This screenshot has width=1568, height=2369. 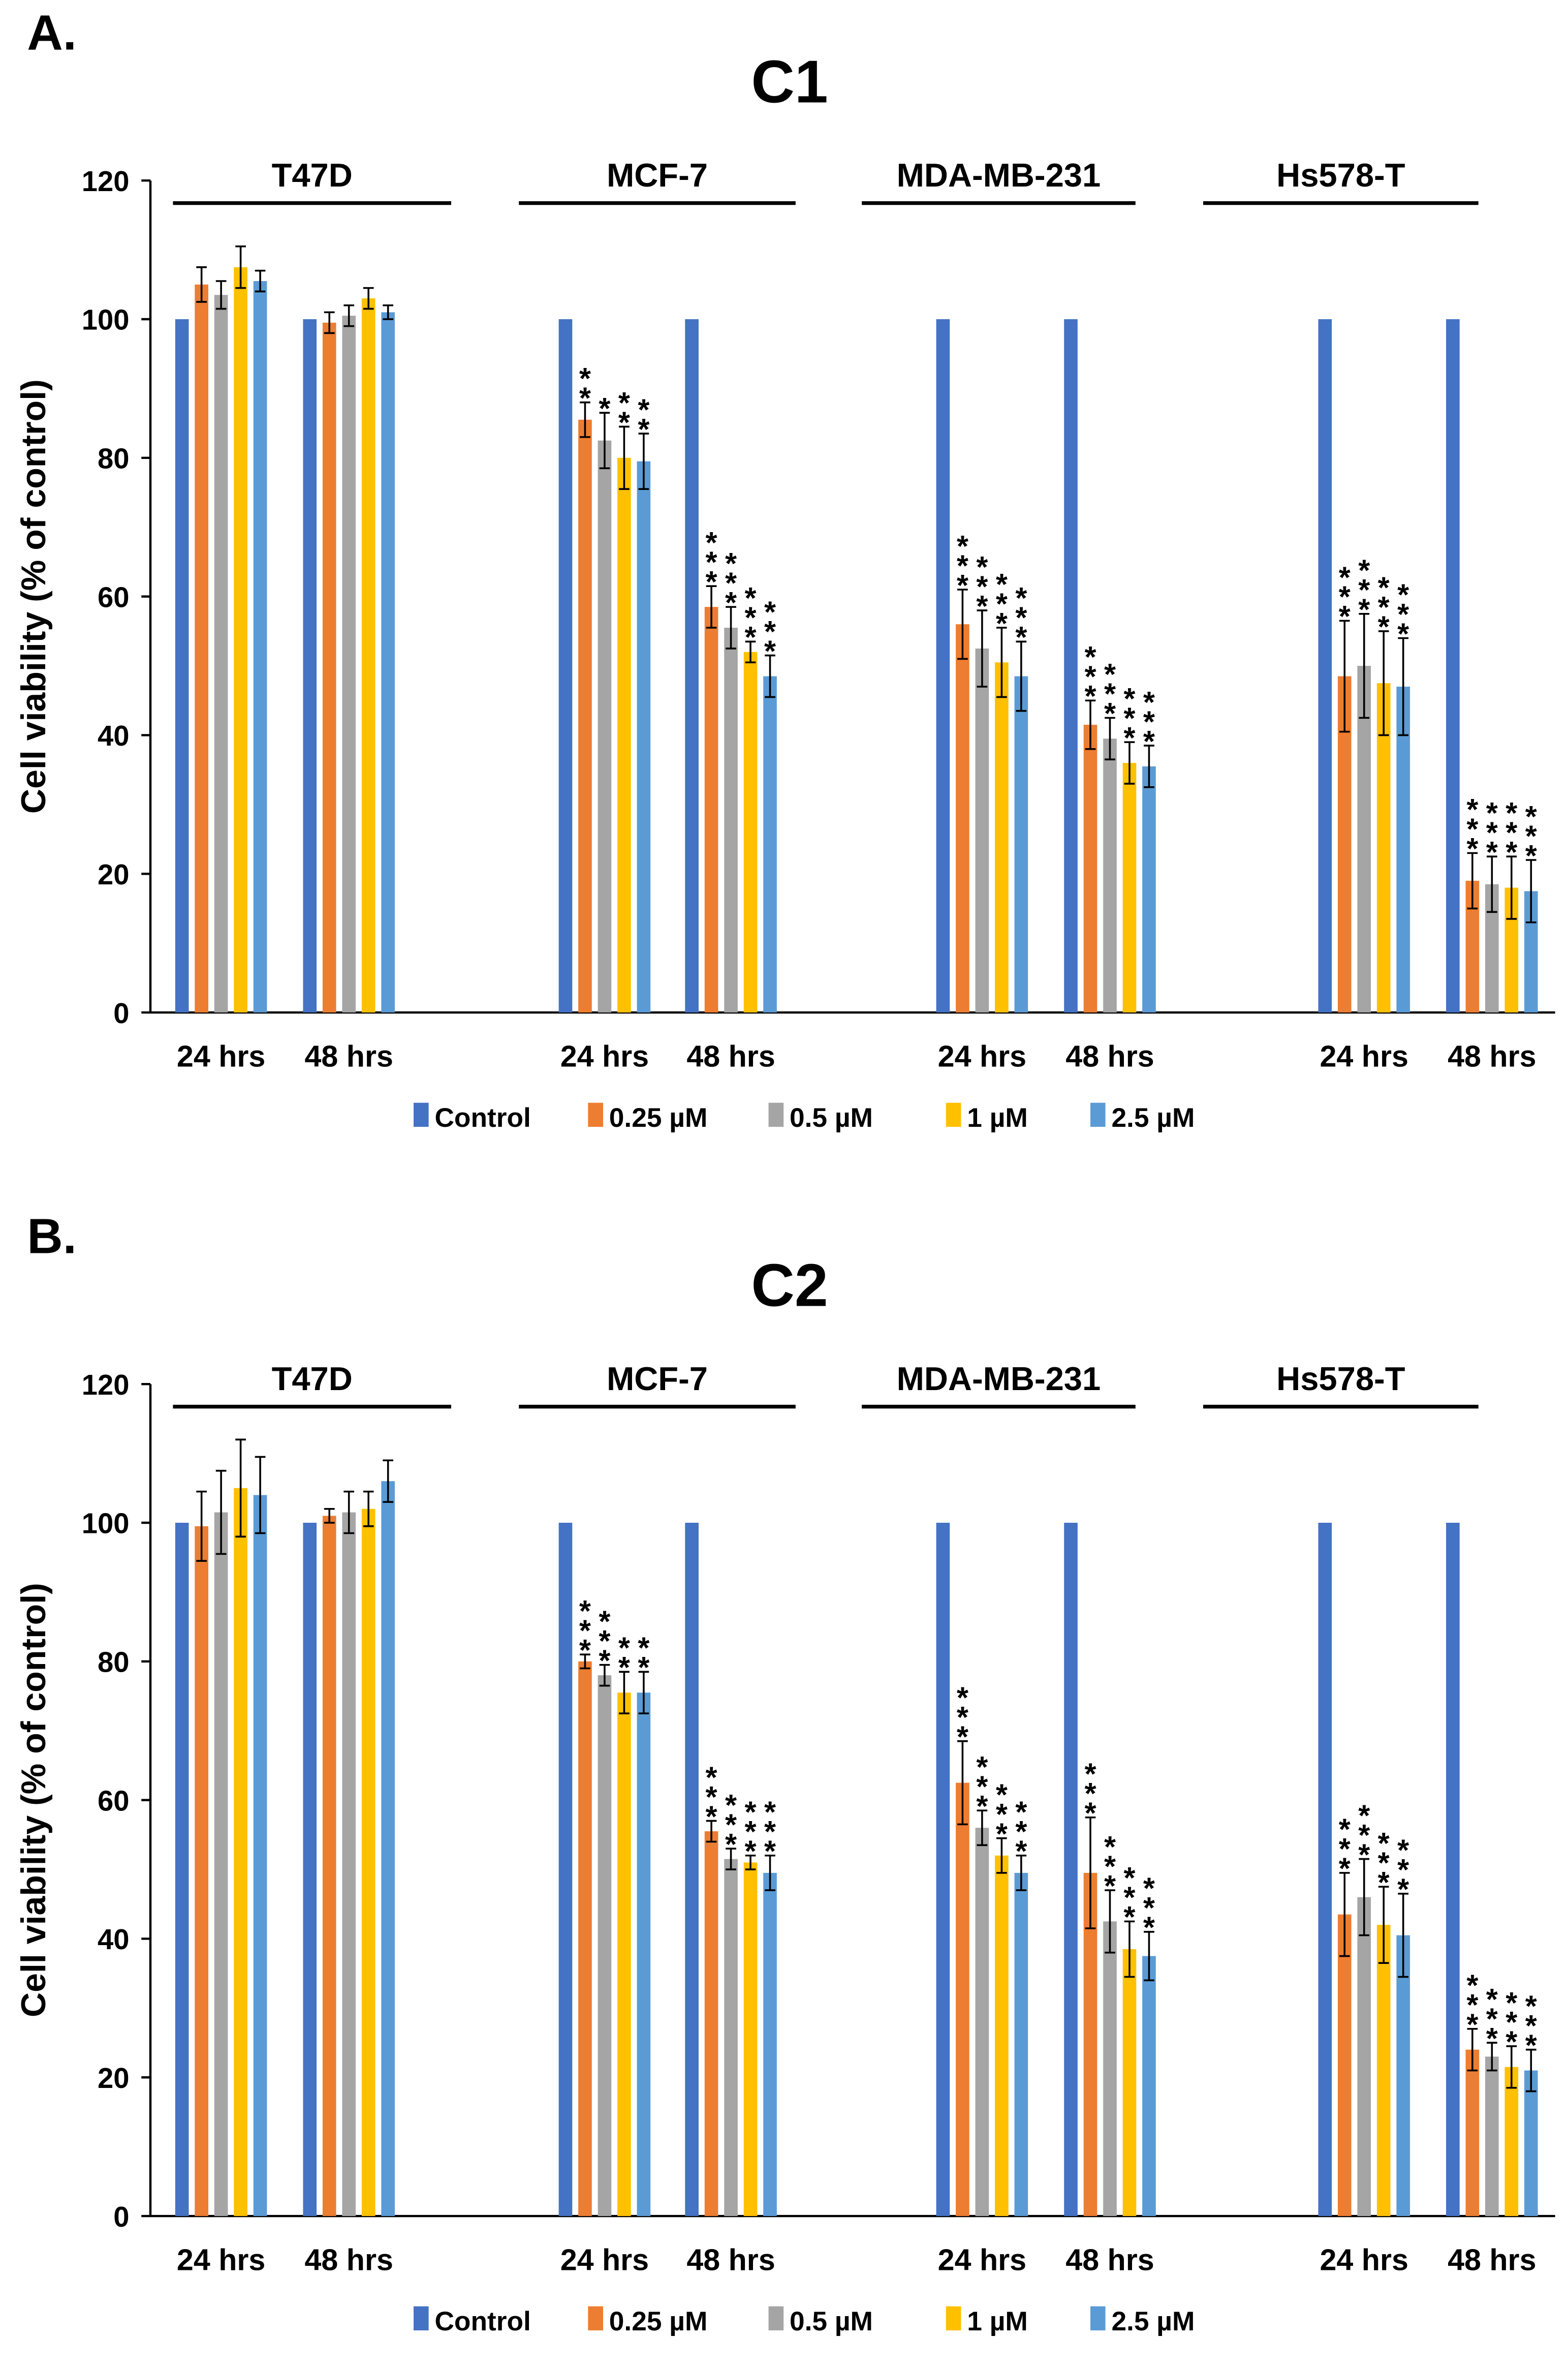 I want to click on c2-group-label: Hs578-T, so click(x=1340, y=1379).